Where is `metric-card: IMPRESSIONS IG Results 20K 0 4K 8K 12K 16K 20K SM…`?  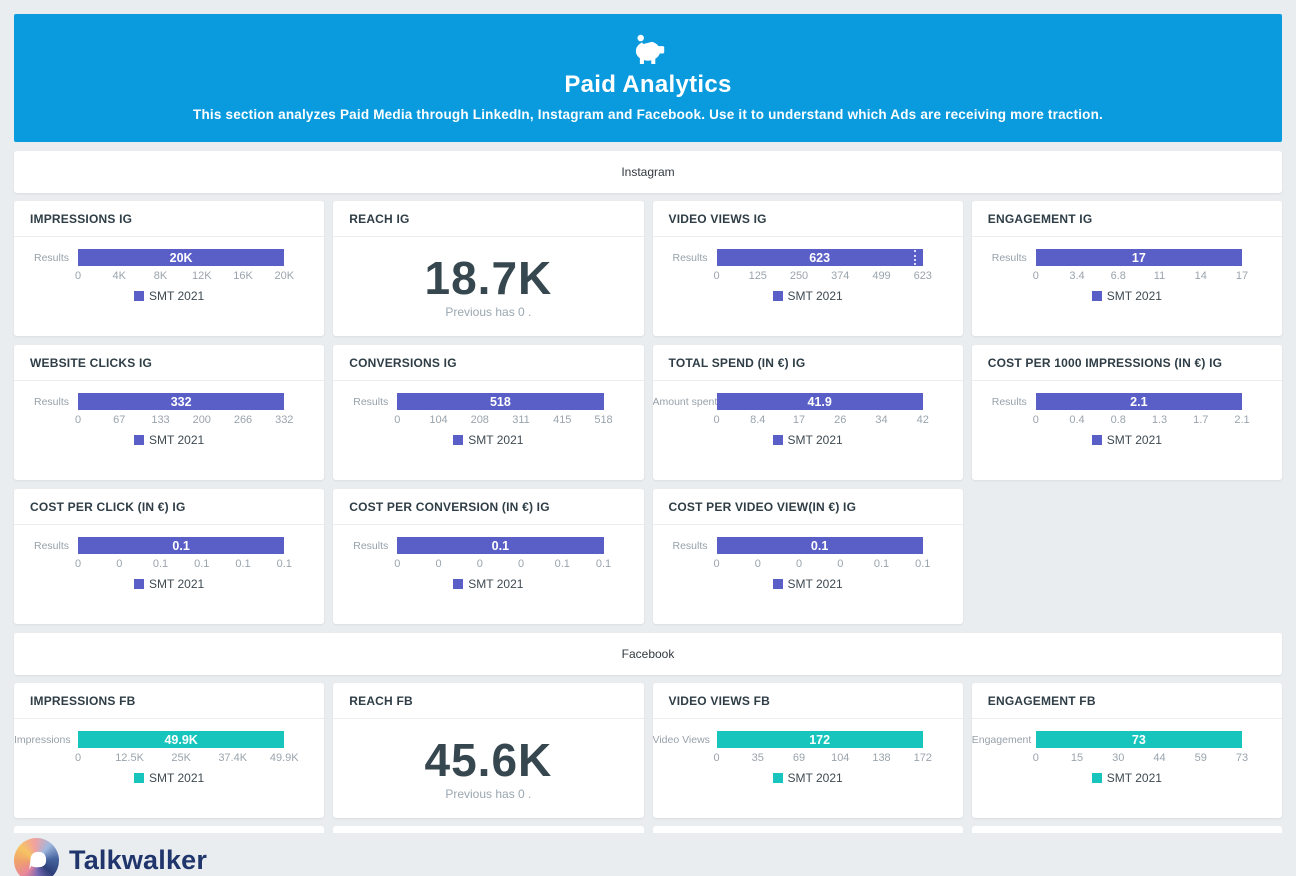 metric-card: IMPRESSIONS IG Results 20K 0 4K 8K 12K 16K 20K SM… is located at coordinates (169, 268).